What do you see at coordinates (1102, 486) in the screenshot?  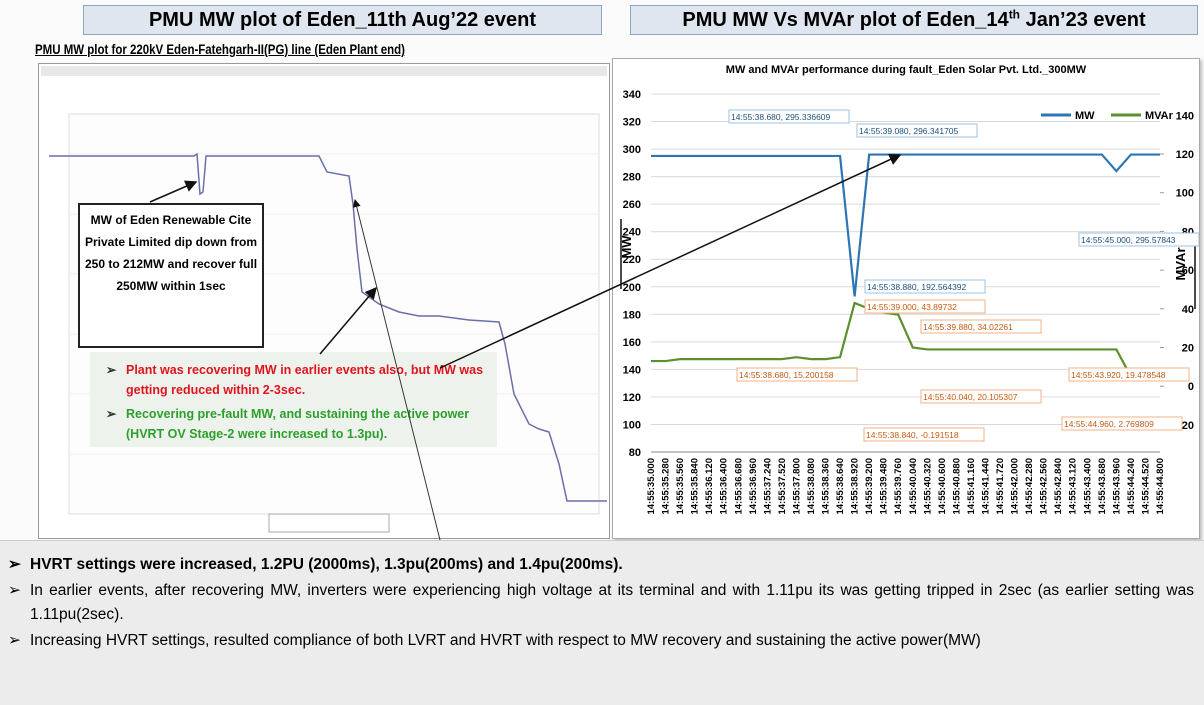 I see `x-tick-label: 14:55:43.680` at bounding box center [1102, 486].